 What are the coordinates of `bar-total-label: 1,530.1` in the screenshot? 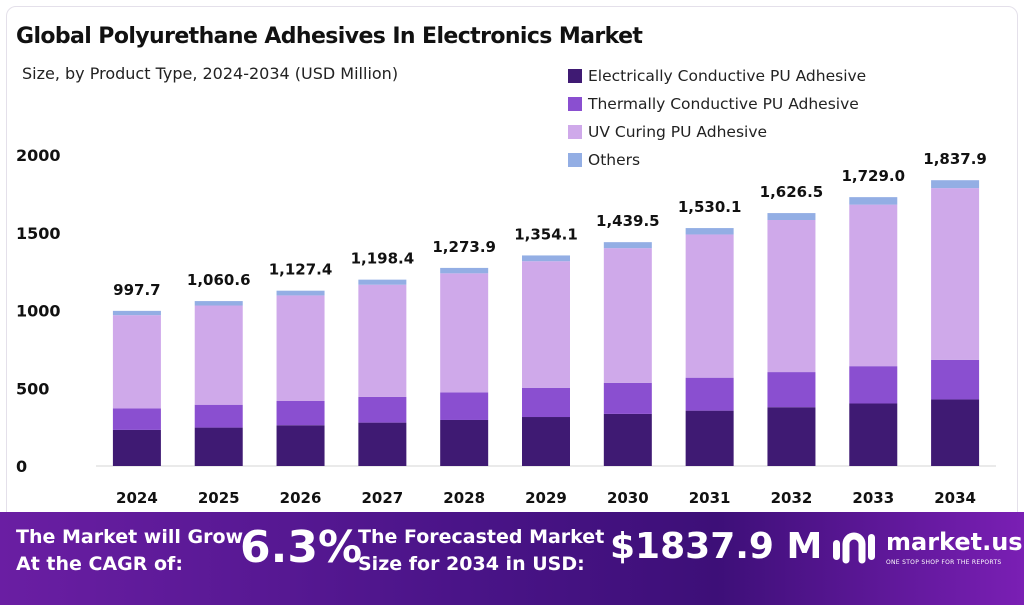 It's located at (710, 207).